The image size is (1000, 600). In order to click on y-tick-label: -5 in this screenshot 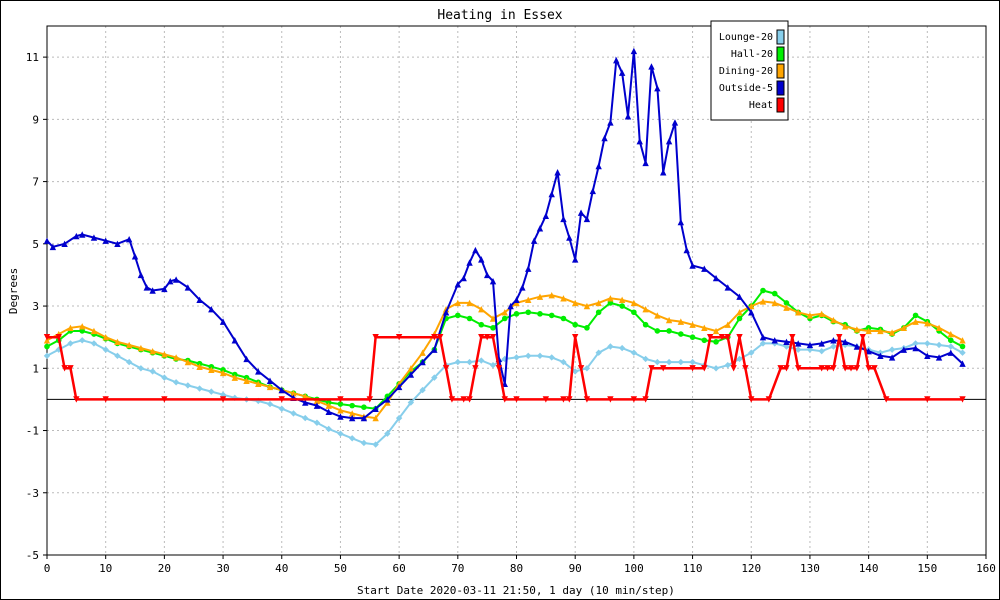, I will do `click(32, 555)`.